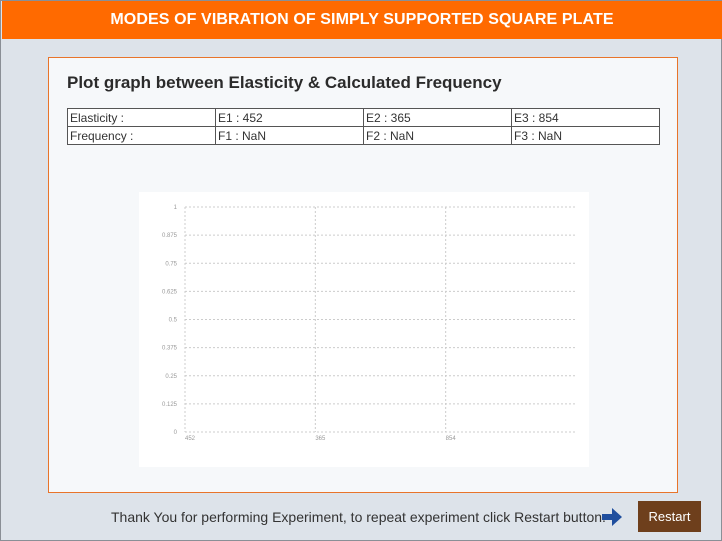  I want to click on table-cell: E3 : 854, so click(585, 117).